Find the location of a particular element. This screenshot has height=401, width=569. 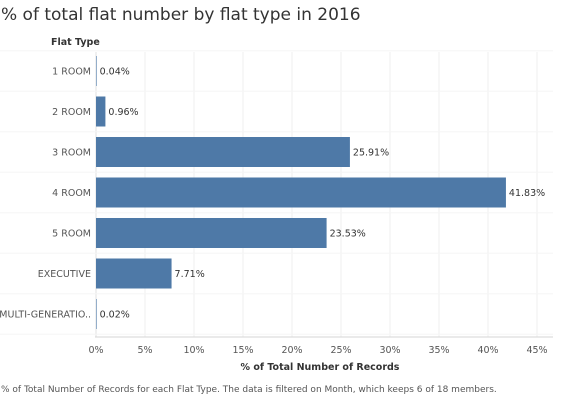

x-tick-label: 35% is located at coordinates (438, 350).